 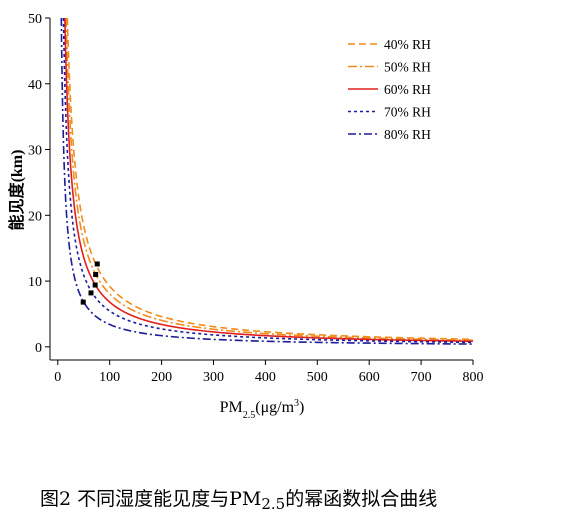 What do you see at coordinates (38, 348) in the screenshot?
I see `y-tick-label: 0` at bounding box center [38, 348].